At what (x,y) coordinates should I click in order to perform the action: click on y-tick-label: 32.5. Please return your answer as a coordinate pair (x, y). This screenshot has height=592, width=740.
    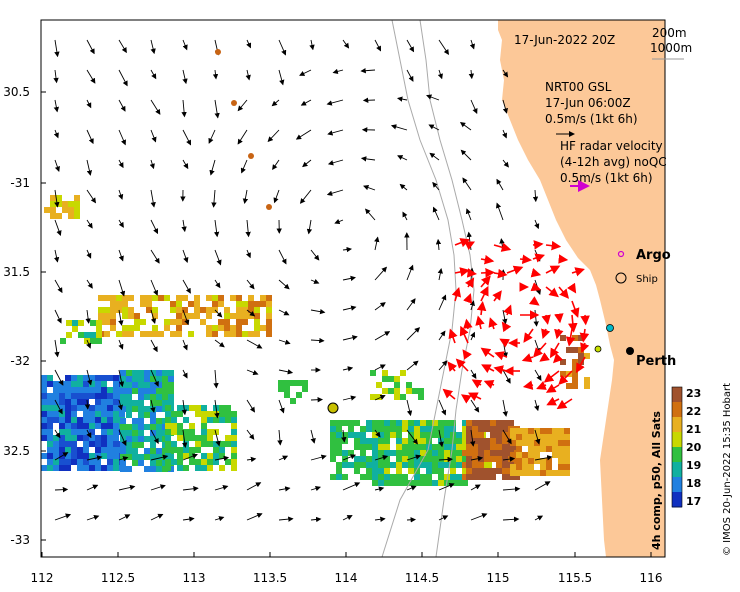
    Looking at the image, I should click on (16, 451).